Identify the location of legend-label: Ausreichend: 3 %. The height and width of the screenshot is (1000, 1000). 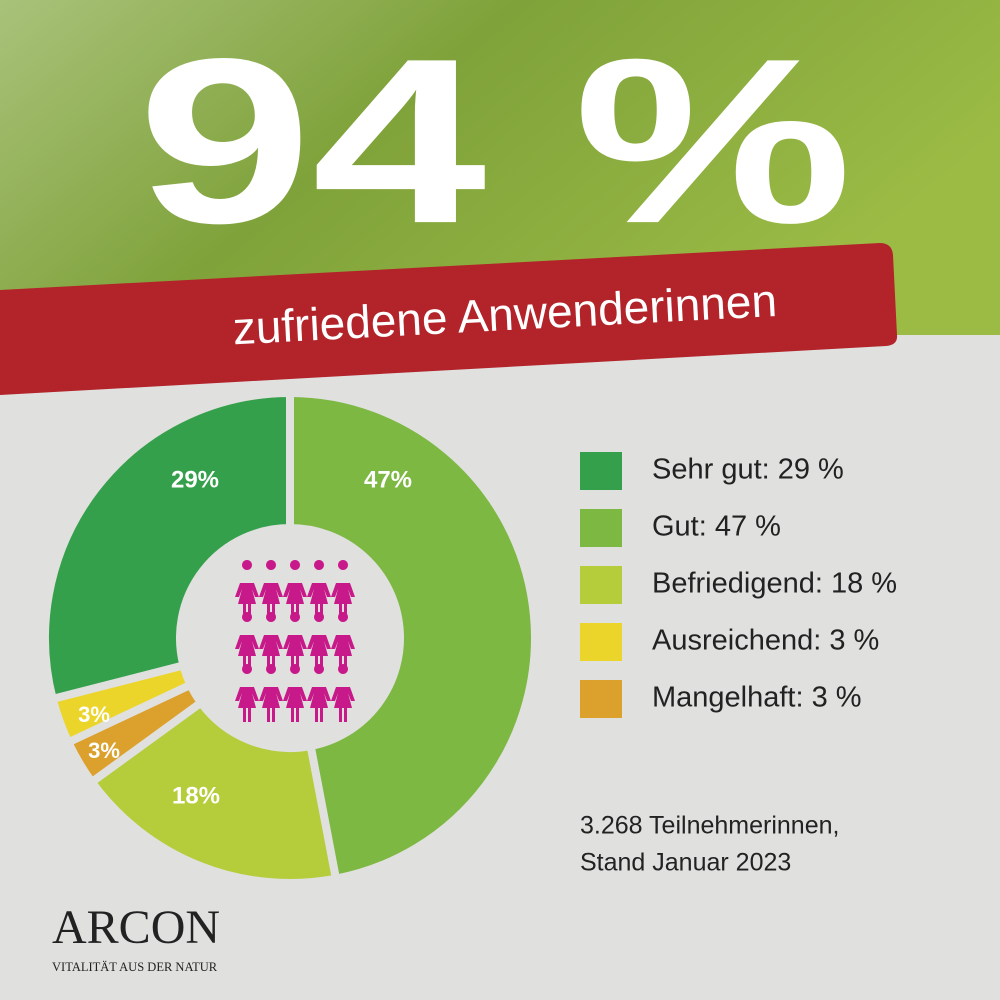
(765, 641).